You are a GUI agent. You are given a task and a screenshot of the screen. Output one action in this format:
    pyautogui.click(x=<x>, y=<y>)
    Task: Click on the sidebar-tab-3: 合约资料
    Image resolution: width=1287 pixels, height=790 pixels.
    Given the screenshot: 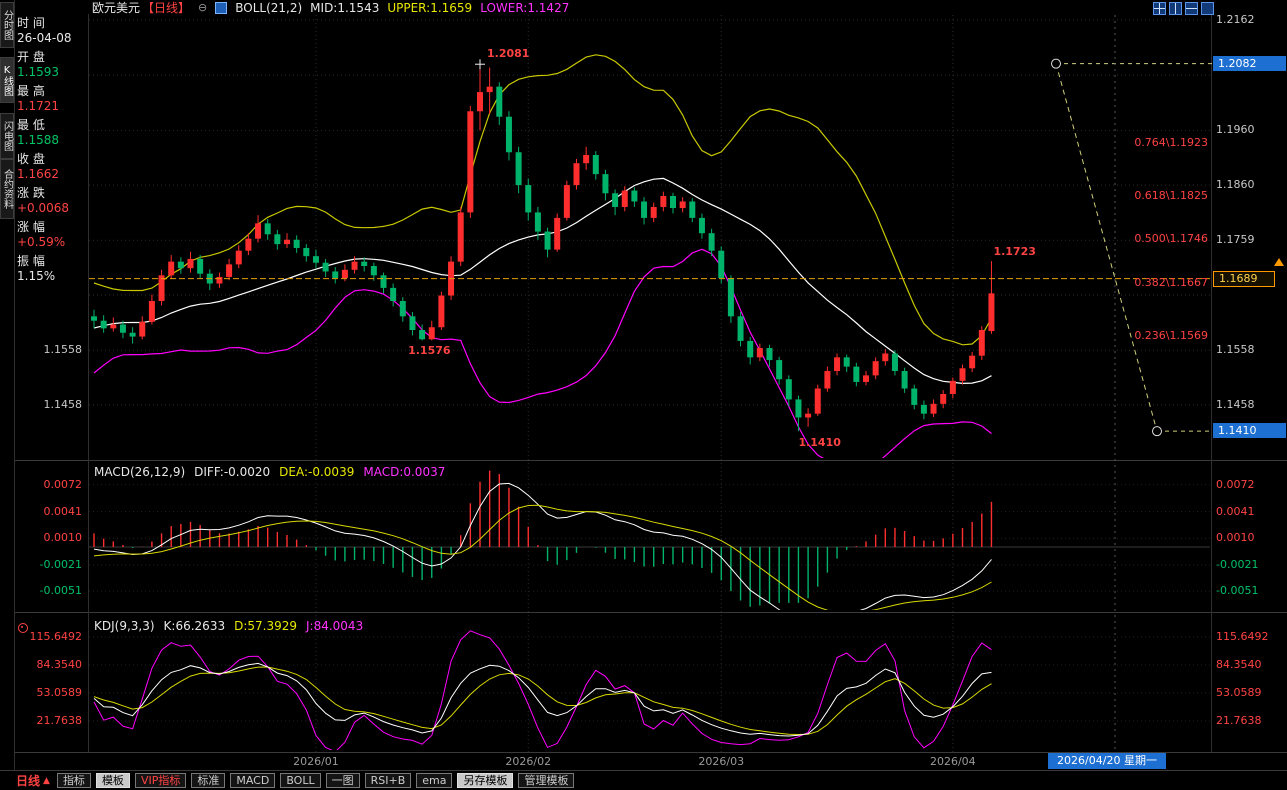 What is the action you would take?
    pyautogui.click(x=7, y=189)
    